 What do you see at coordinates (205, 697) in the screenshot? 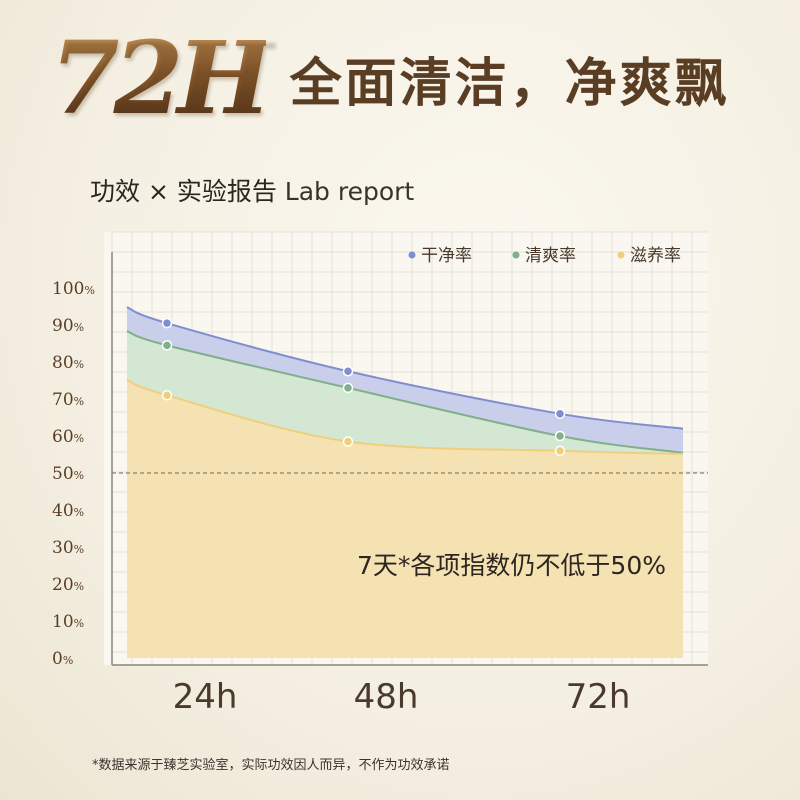
I see `x-tick-0: 24h` at bounding box center [205, 697].